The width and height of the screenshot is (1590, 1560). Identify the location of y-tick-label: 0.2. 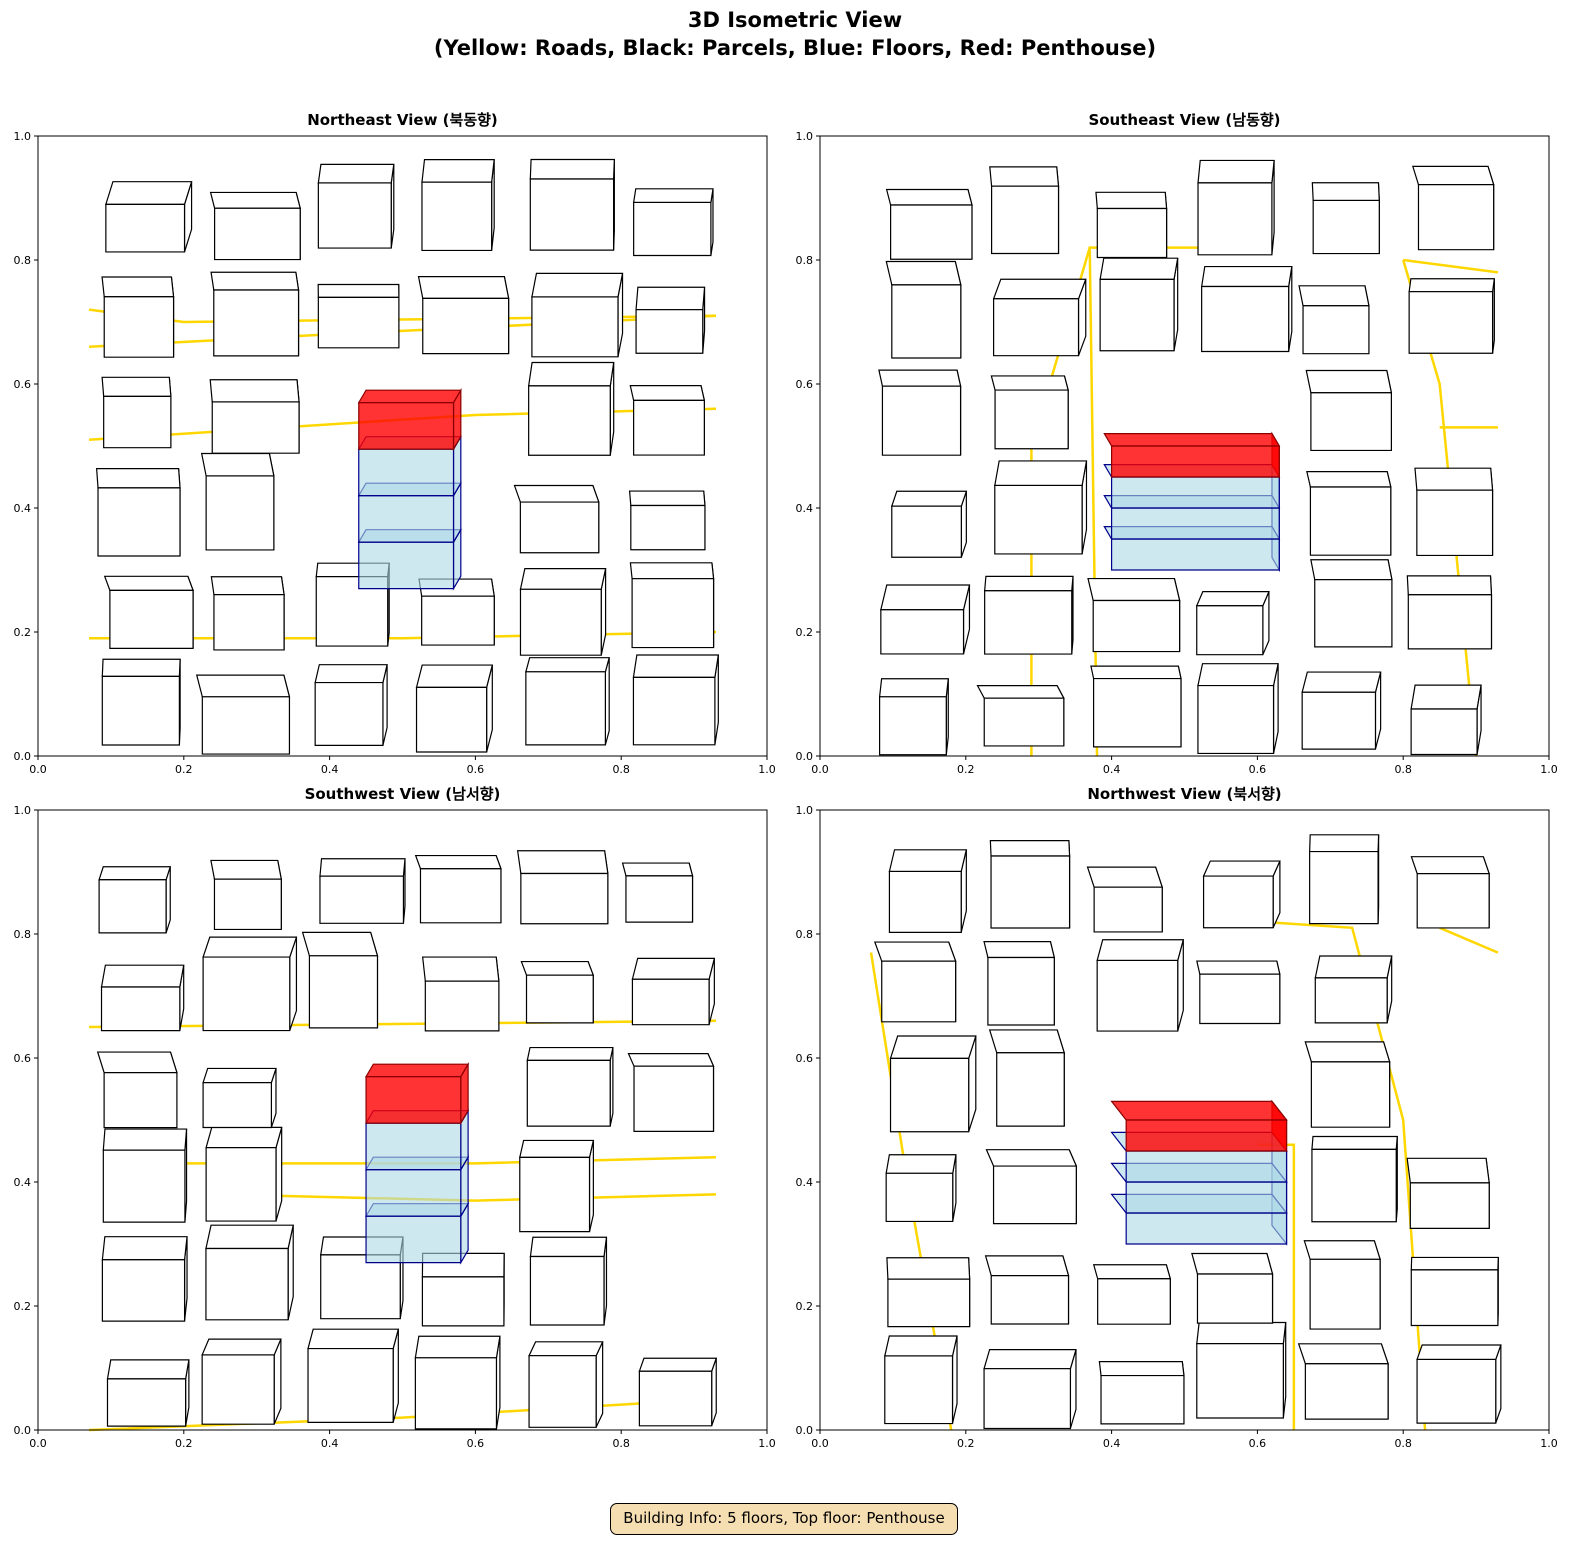
(805, 1306).